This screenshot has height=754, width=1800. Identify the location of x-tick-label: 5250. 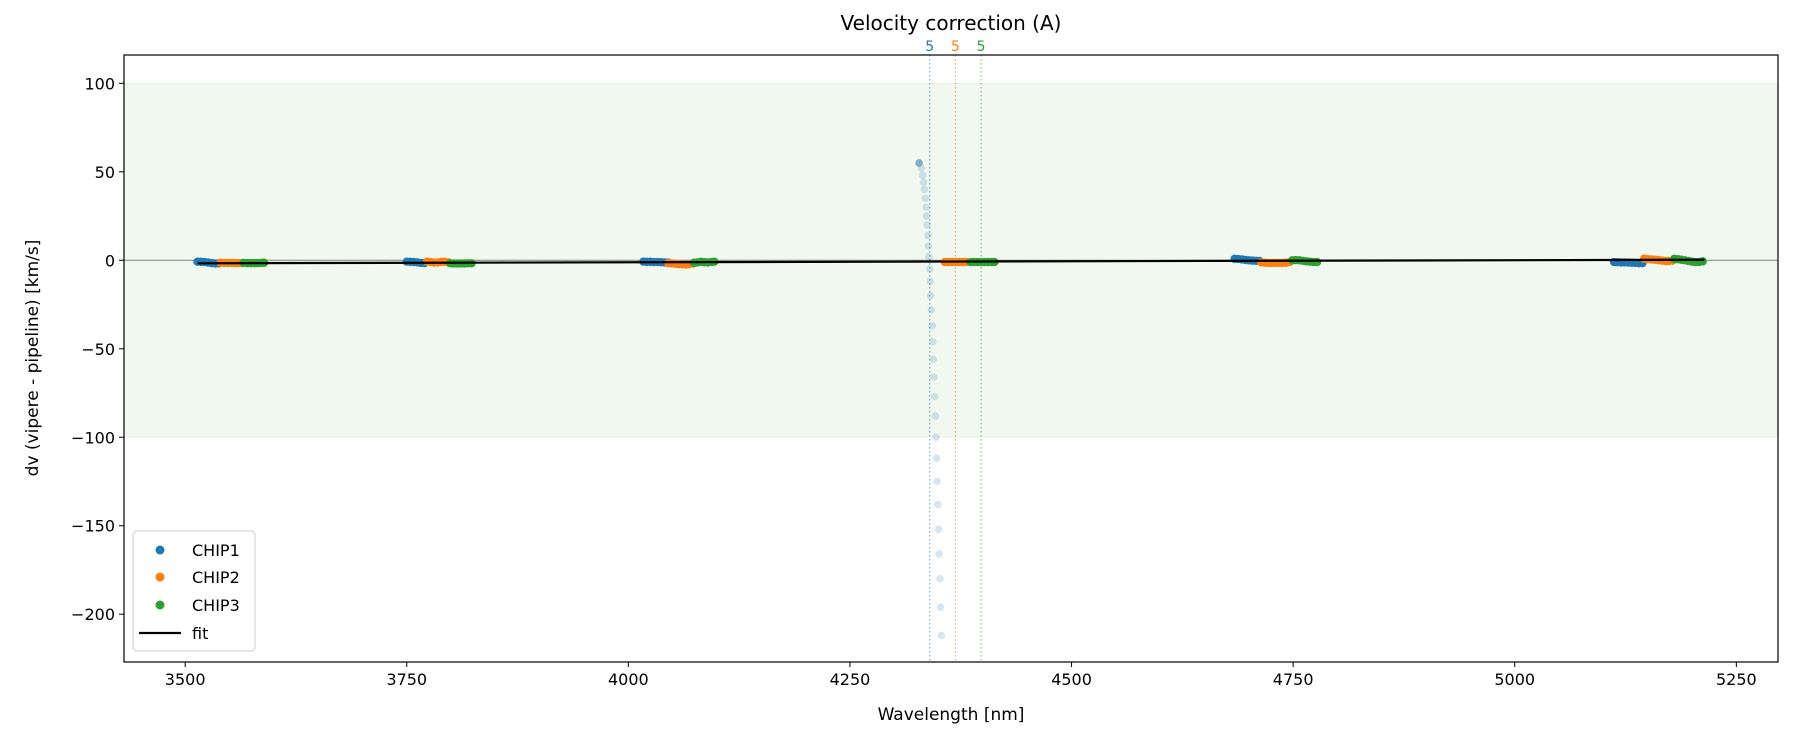
(1736, 679).